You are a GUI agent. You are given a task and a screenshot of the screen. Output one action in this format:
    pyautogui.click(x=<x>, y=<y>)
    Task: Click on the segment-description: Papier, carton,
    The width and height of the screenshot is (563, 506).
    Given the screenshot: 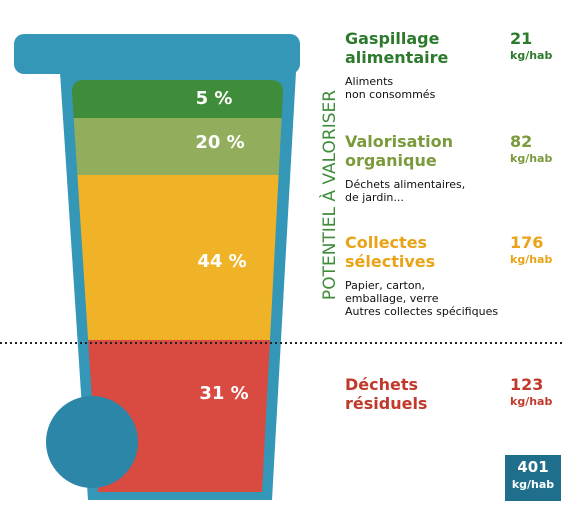 What is the action you would take?
    pyautogui.click(x=385, y=285)
    